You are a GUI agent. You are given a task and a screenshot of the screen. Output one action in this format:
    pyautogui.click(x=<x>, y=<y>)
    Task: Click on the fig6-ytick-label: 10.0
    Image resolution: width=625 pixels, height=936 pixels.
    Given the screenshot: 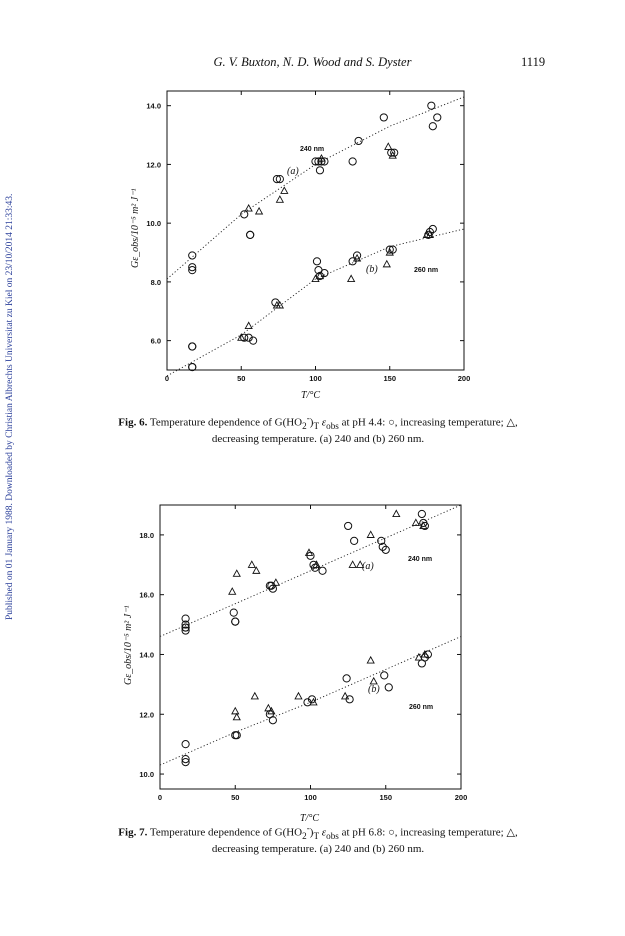 What is the action you would take?
    pyautogui.click(x=153, y=223)
    